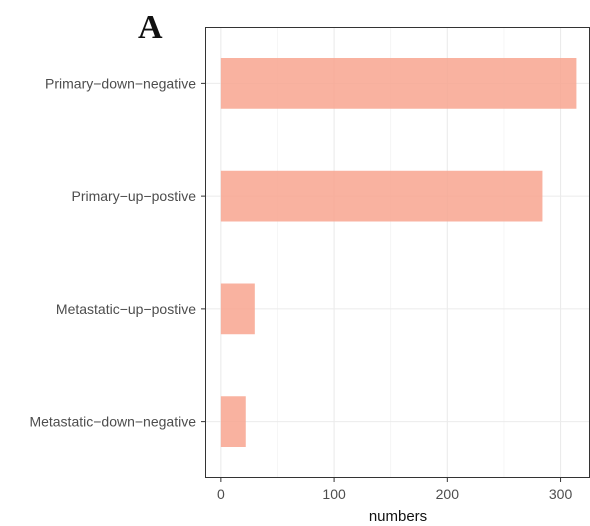 The image size is (590, 526). What do you see at coordinates (133, 196) in the screenshot?
I see `y-tick-label: Primary−up−postive` at bounding box center [133, 196].